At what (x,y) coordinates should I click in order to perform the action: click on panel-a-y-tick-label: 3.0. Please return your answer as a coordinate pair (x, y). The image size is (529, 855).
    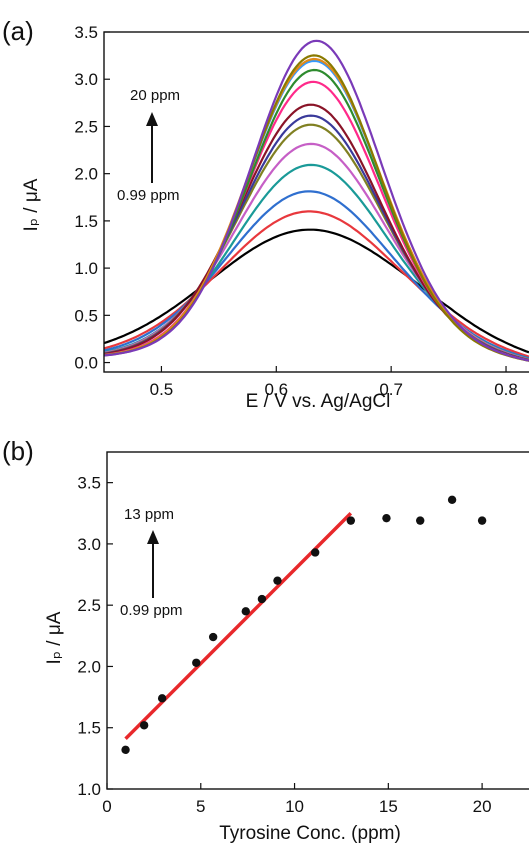
    Looking at the image, I should click on (86, 79).